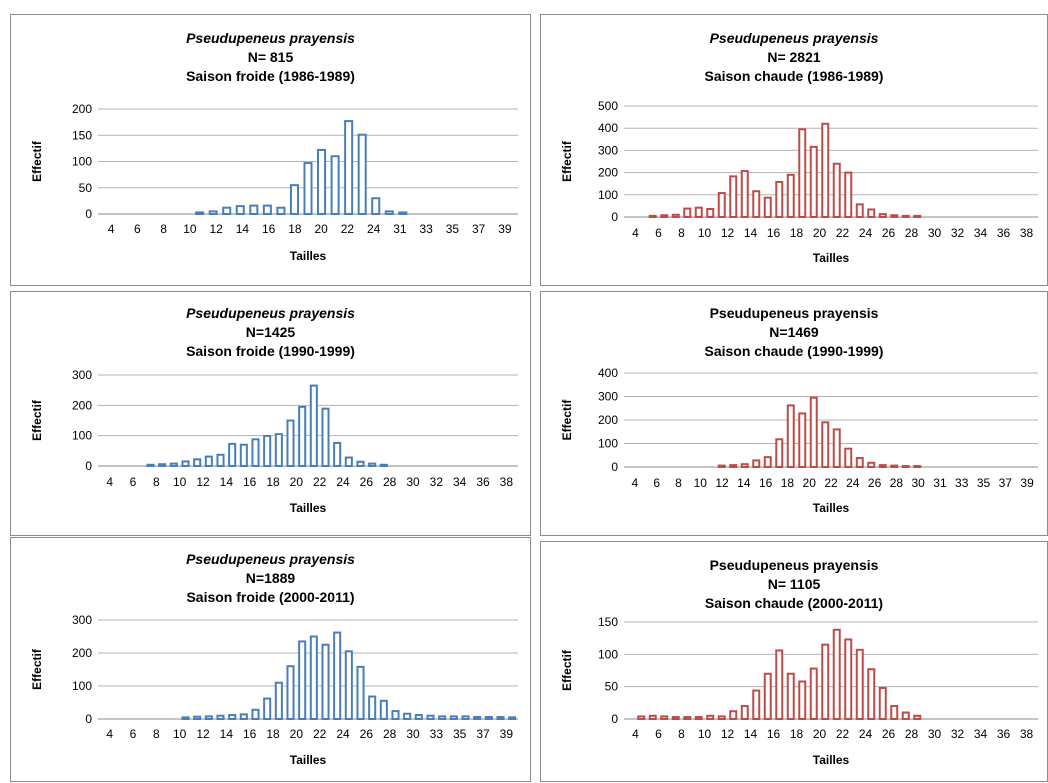 This screenshot has height=783, width=1048. What do you see at coordinates (82, 436) in the screenshot?
I see `y-tick-label: 100` at bounding box center [82, 436].